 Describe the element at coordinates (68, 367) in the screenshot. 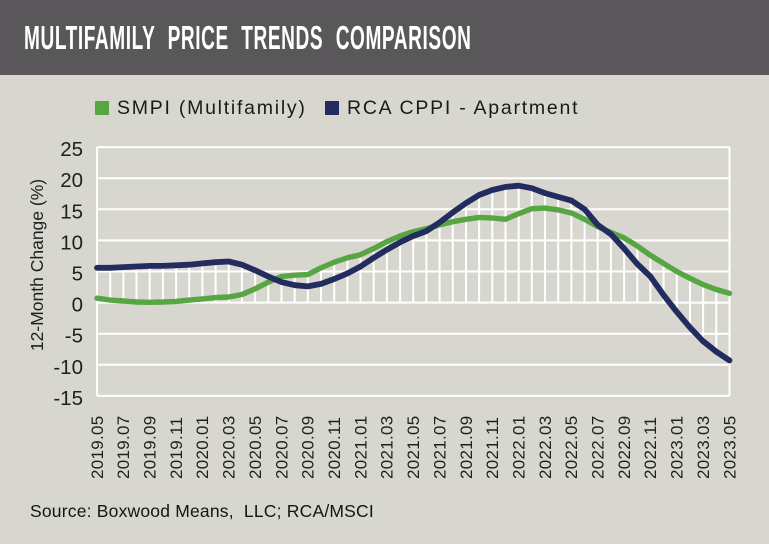

I see `svg-text: -10` at that location.